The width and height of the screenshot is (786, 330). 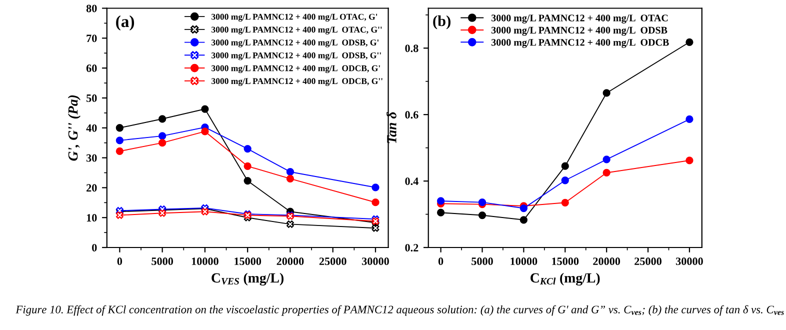 I want to click on y-tick-label: 0.2, so click(x=411, y=248).